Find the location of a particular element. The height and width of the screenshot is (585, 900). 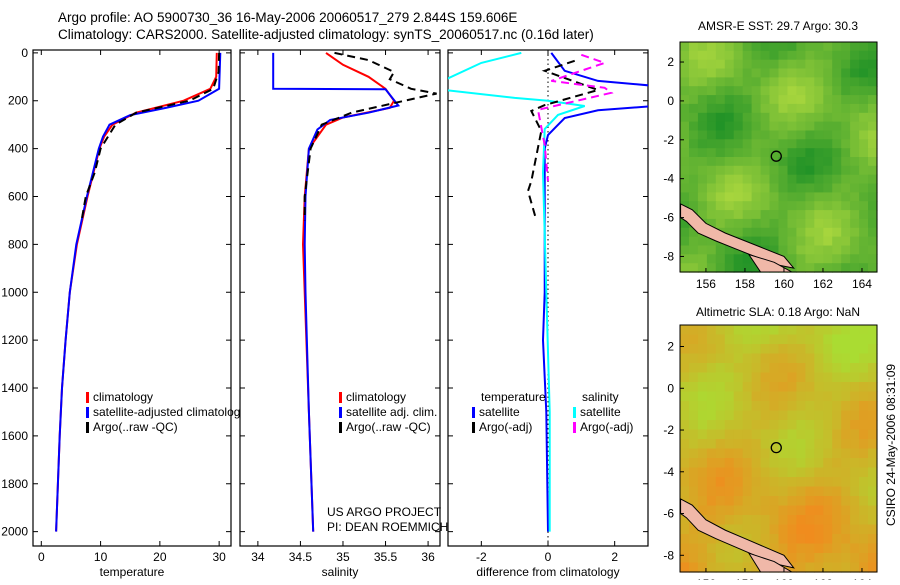

map-panel-1: 156 158 160 162 164 2 0 -2 -4 -6 -8 is located at coordinates (770, 166).